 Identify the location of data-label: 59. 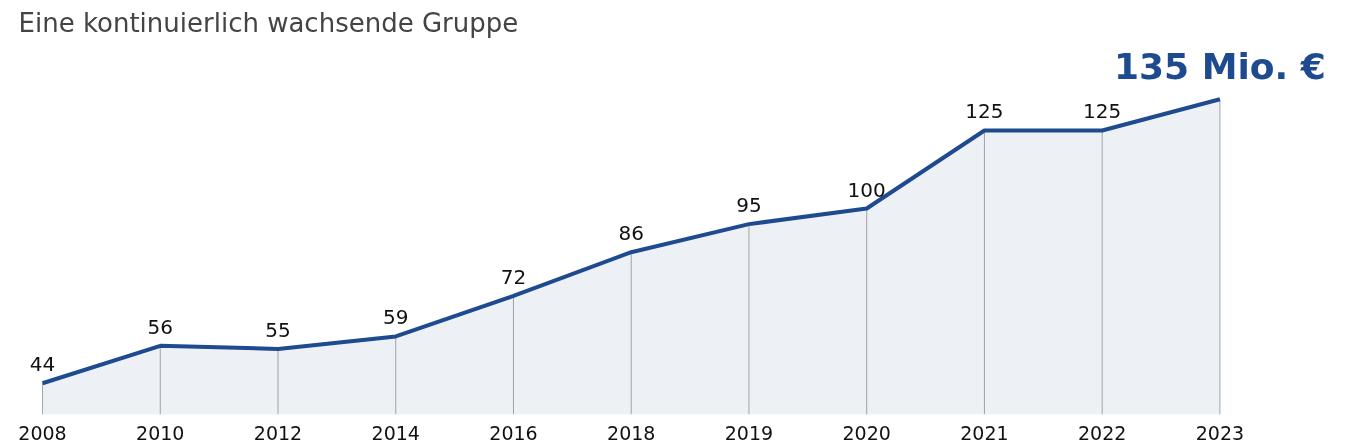
(396, 317).